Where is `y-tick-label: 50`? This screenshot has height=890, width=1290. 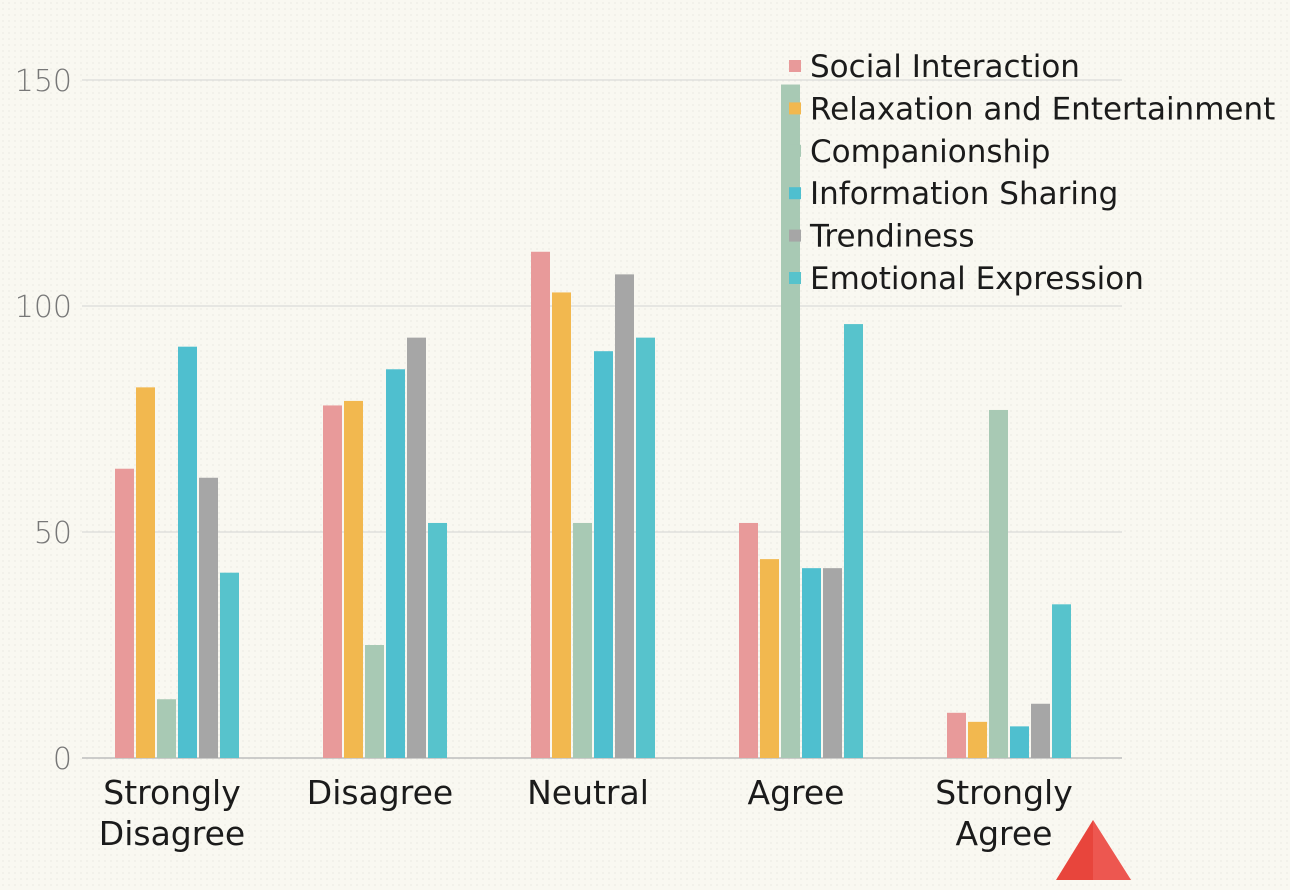
y-tick-label: 50 is located at coordinates (53, 533).